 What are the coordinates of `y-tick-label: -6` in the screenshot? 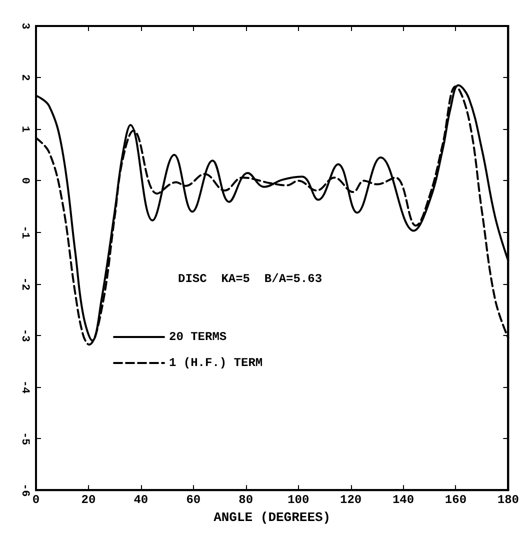 It's located at (24, 490).